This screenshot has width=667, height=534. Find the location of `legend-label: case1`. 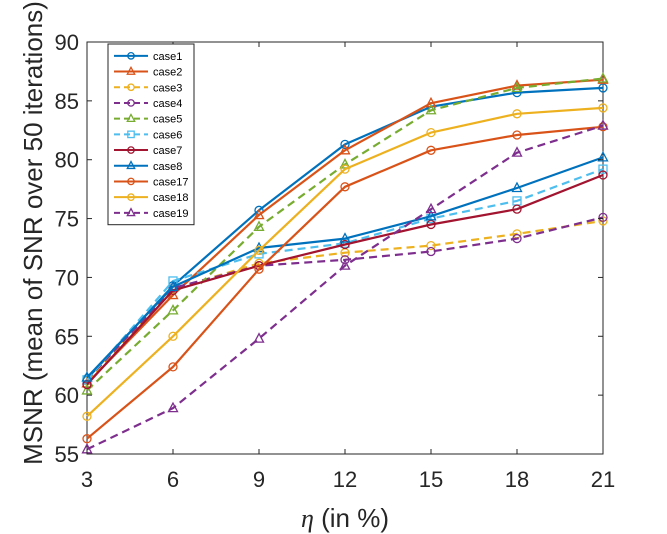

legend-label: case1 is located at coordinates (167, 57).